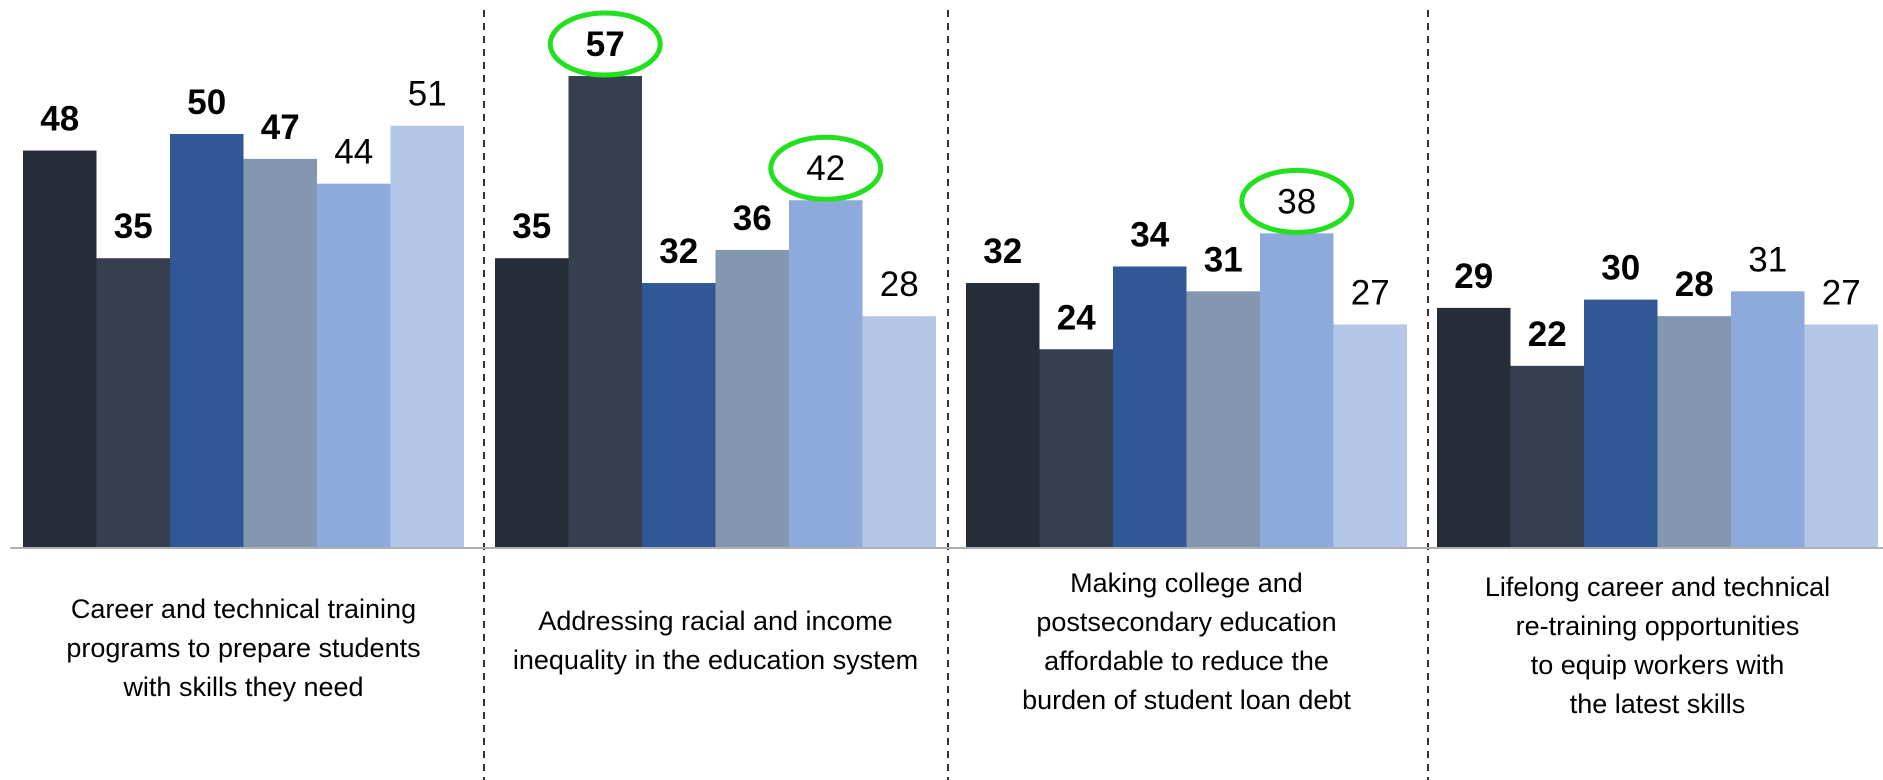  What do you see at coordinates (242, 687) in the screenshot?
I see `category-label-g1-line3: with skills they need` at bounding box center [242, 687].